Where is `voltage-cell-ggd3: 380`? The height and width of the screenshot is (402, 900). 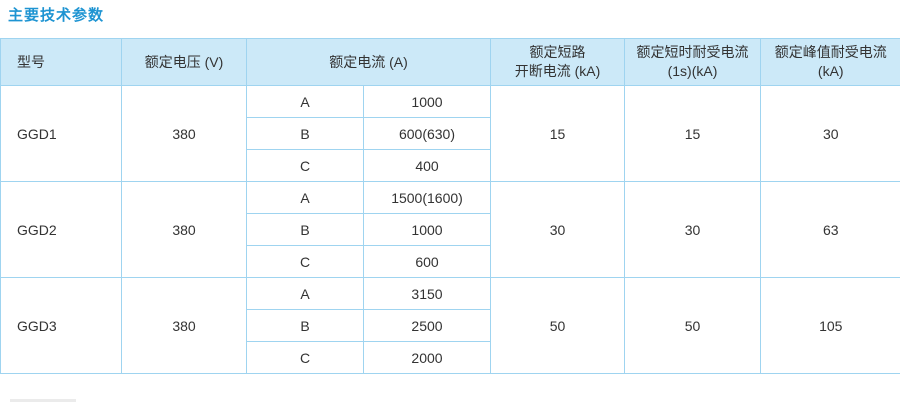
voltage-cell-ggd3: 380 is located at coordinates (184, 325).